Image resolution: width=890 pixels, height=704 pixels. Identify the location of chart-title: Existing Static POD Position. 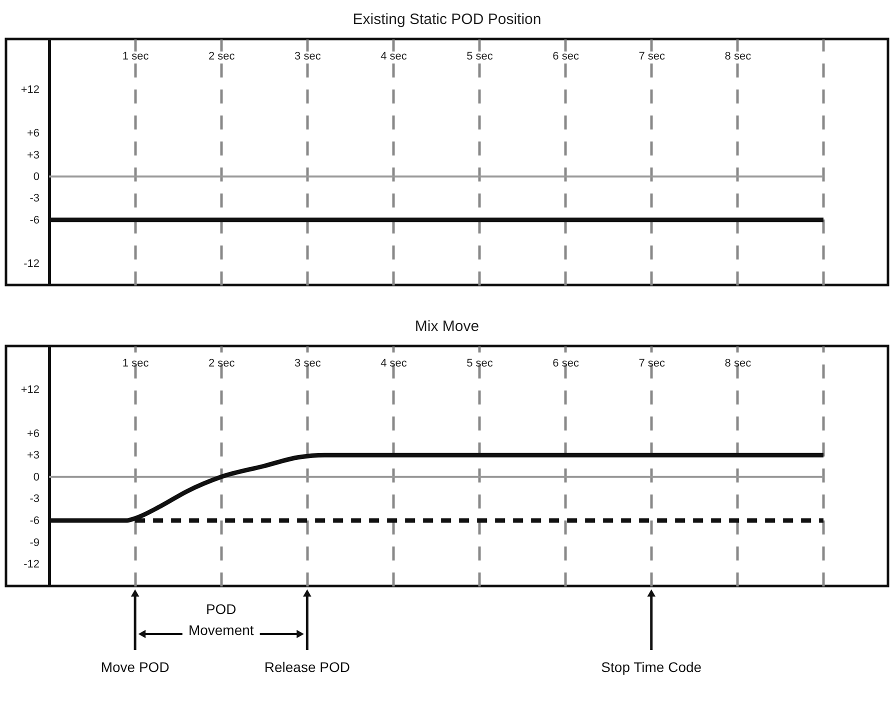
(447, 19).